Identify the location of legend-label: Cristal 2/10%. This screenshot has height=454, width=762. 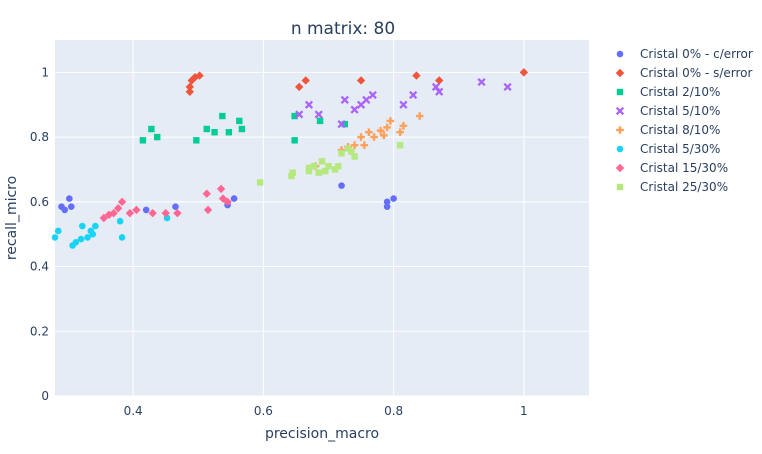
(680, 92).